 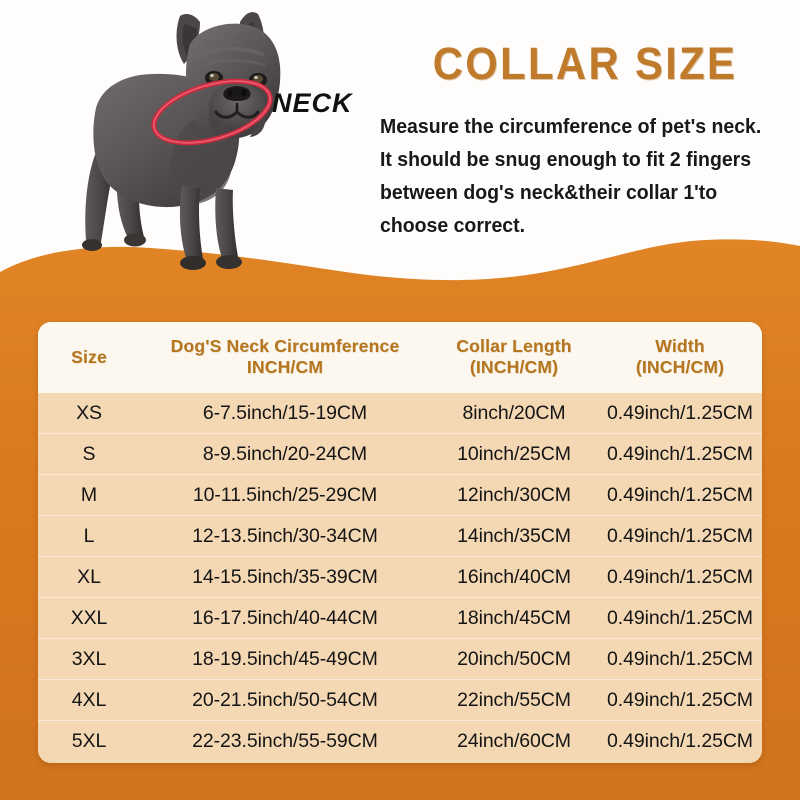 I want to click on column-header-width-line1: Width, so click(x=680, y=346).